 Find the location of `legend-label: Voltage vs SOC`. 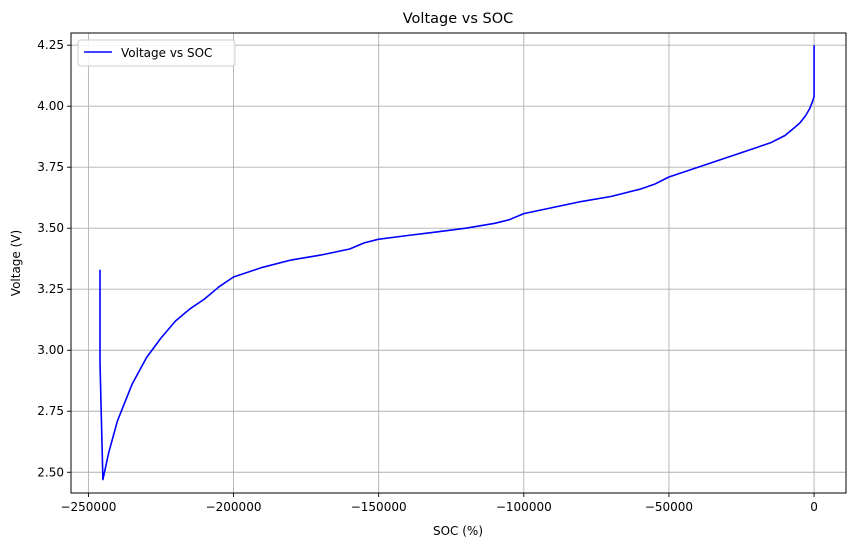

legend-label: Voltage vs SOC is located at coordinates (166, 53).